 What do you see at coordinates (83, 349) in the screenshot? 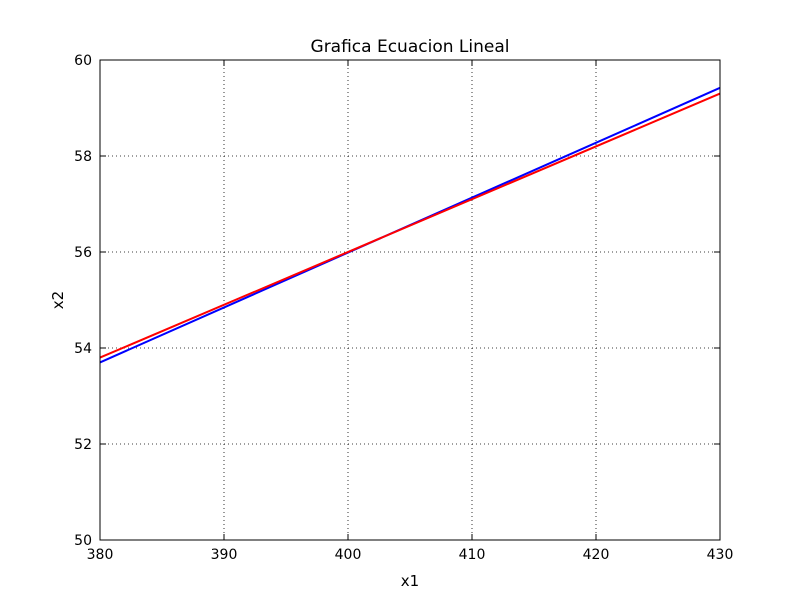
I see `y-tick-label: 54` at bounding box center [83, 349].